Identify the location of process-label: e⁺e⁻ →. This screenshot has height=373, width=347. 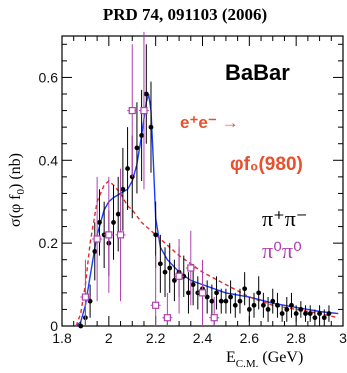
(209, 122).